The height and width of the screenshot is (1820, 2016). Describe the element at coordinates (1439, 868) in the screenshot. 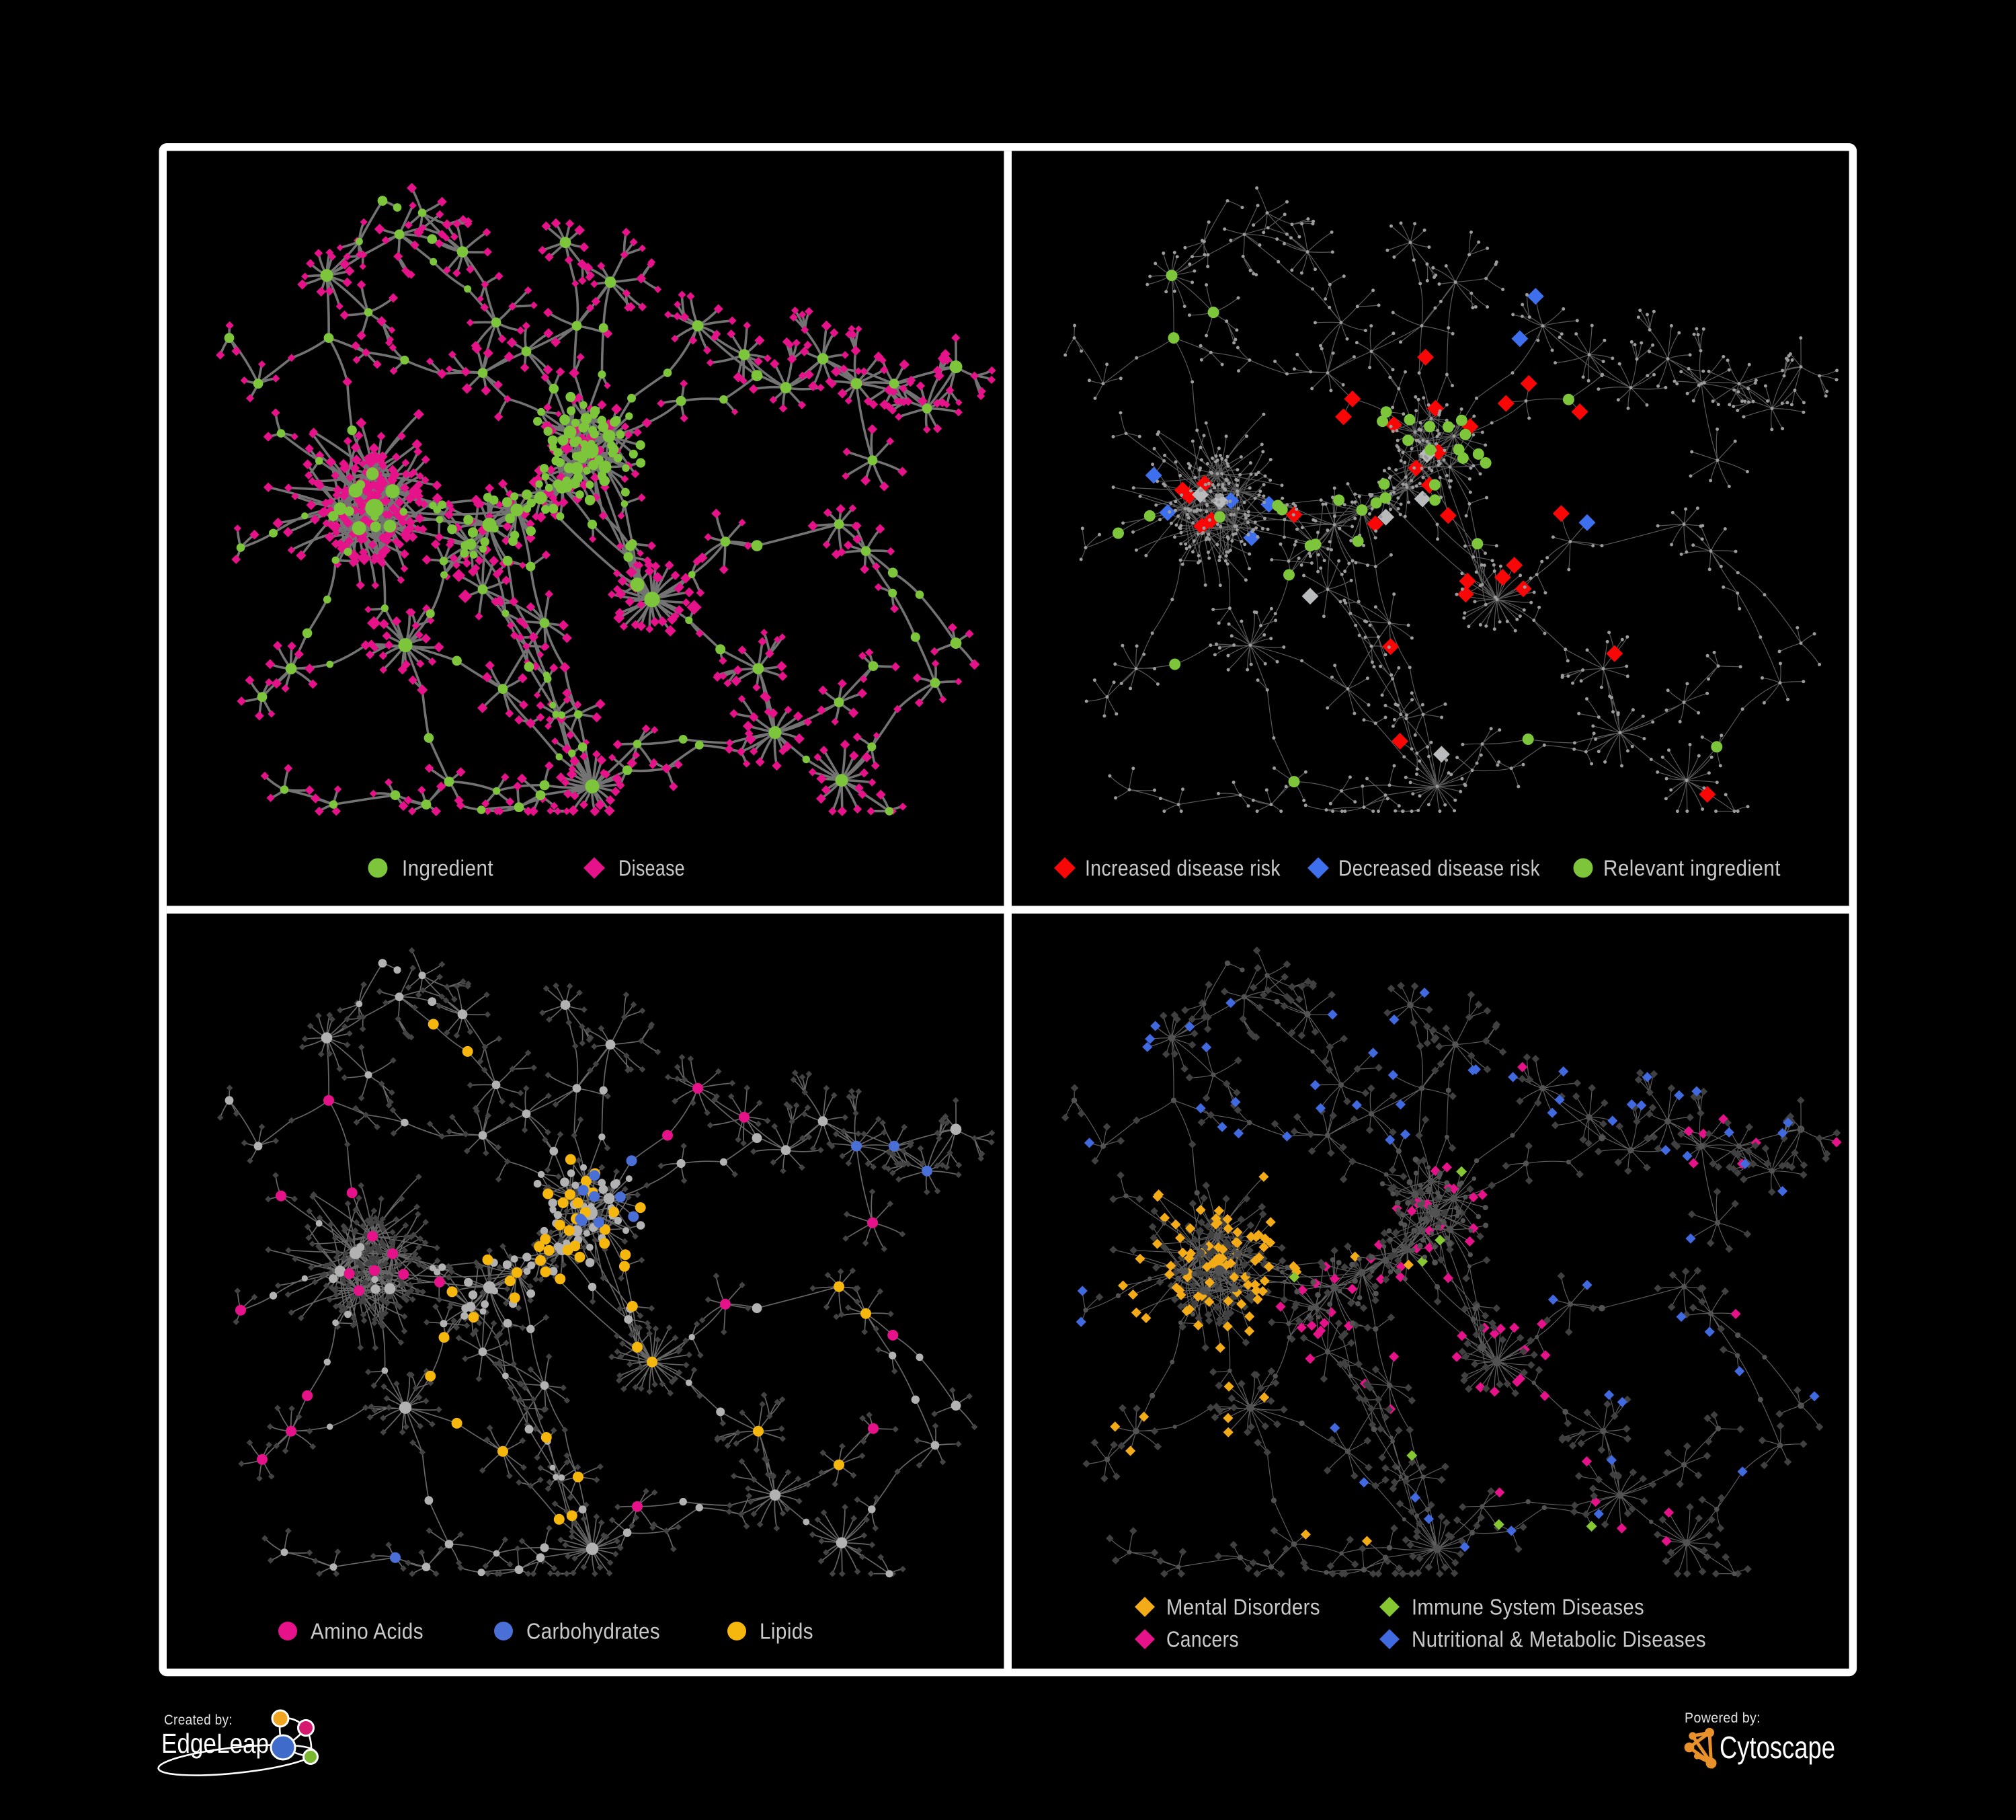

I see `svg-text: Decreased disease risk` at that location.